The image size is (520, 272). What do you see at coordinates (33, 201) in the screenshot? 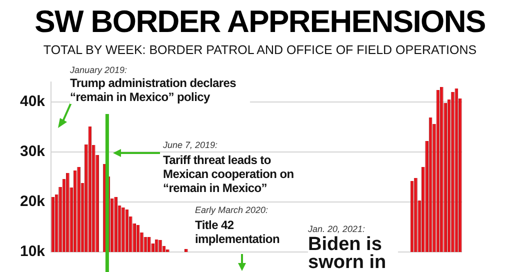
I see `y-tick-label: 20k` at bounding box center [33, 201].